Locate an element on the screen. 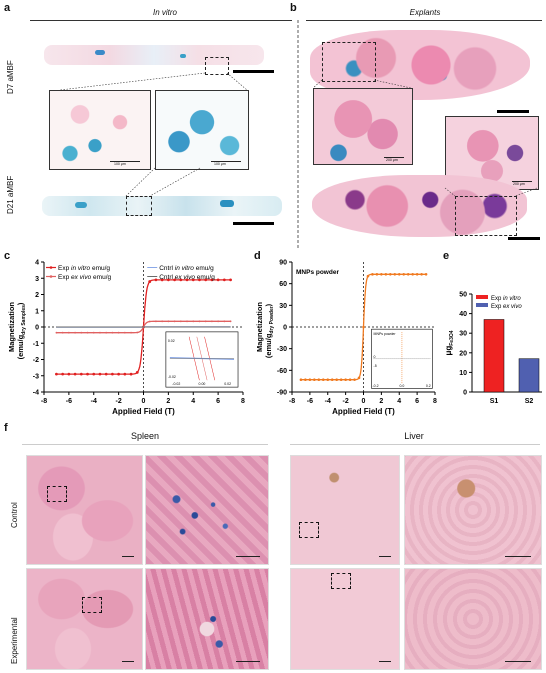 This screenshot has width=546, height=673. inset-y-tick: 0.02 is located at coordinates (171, 341).